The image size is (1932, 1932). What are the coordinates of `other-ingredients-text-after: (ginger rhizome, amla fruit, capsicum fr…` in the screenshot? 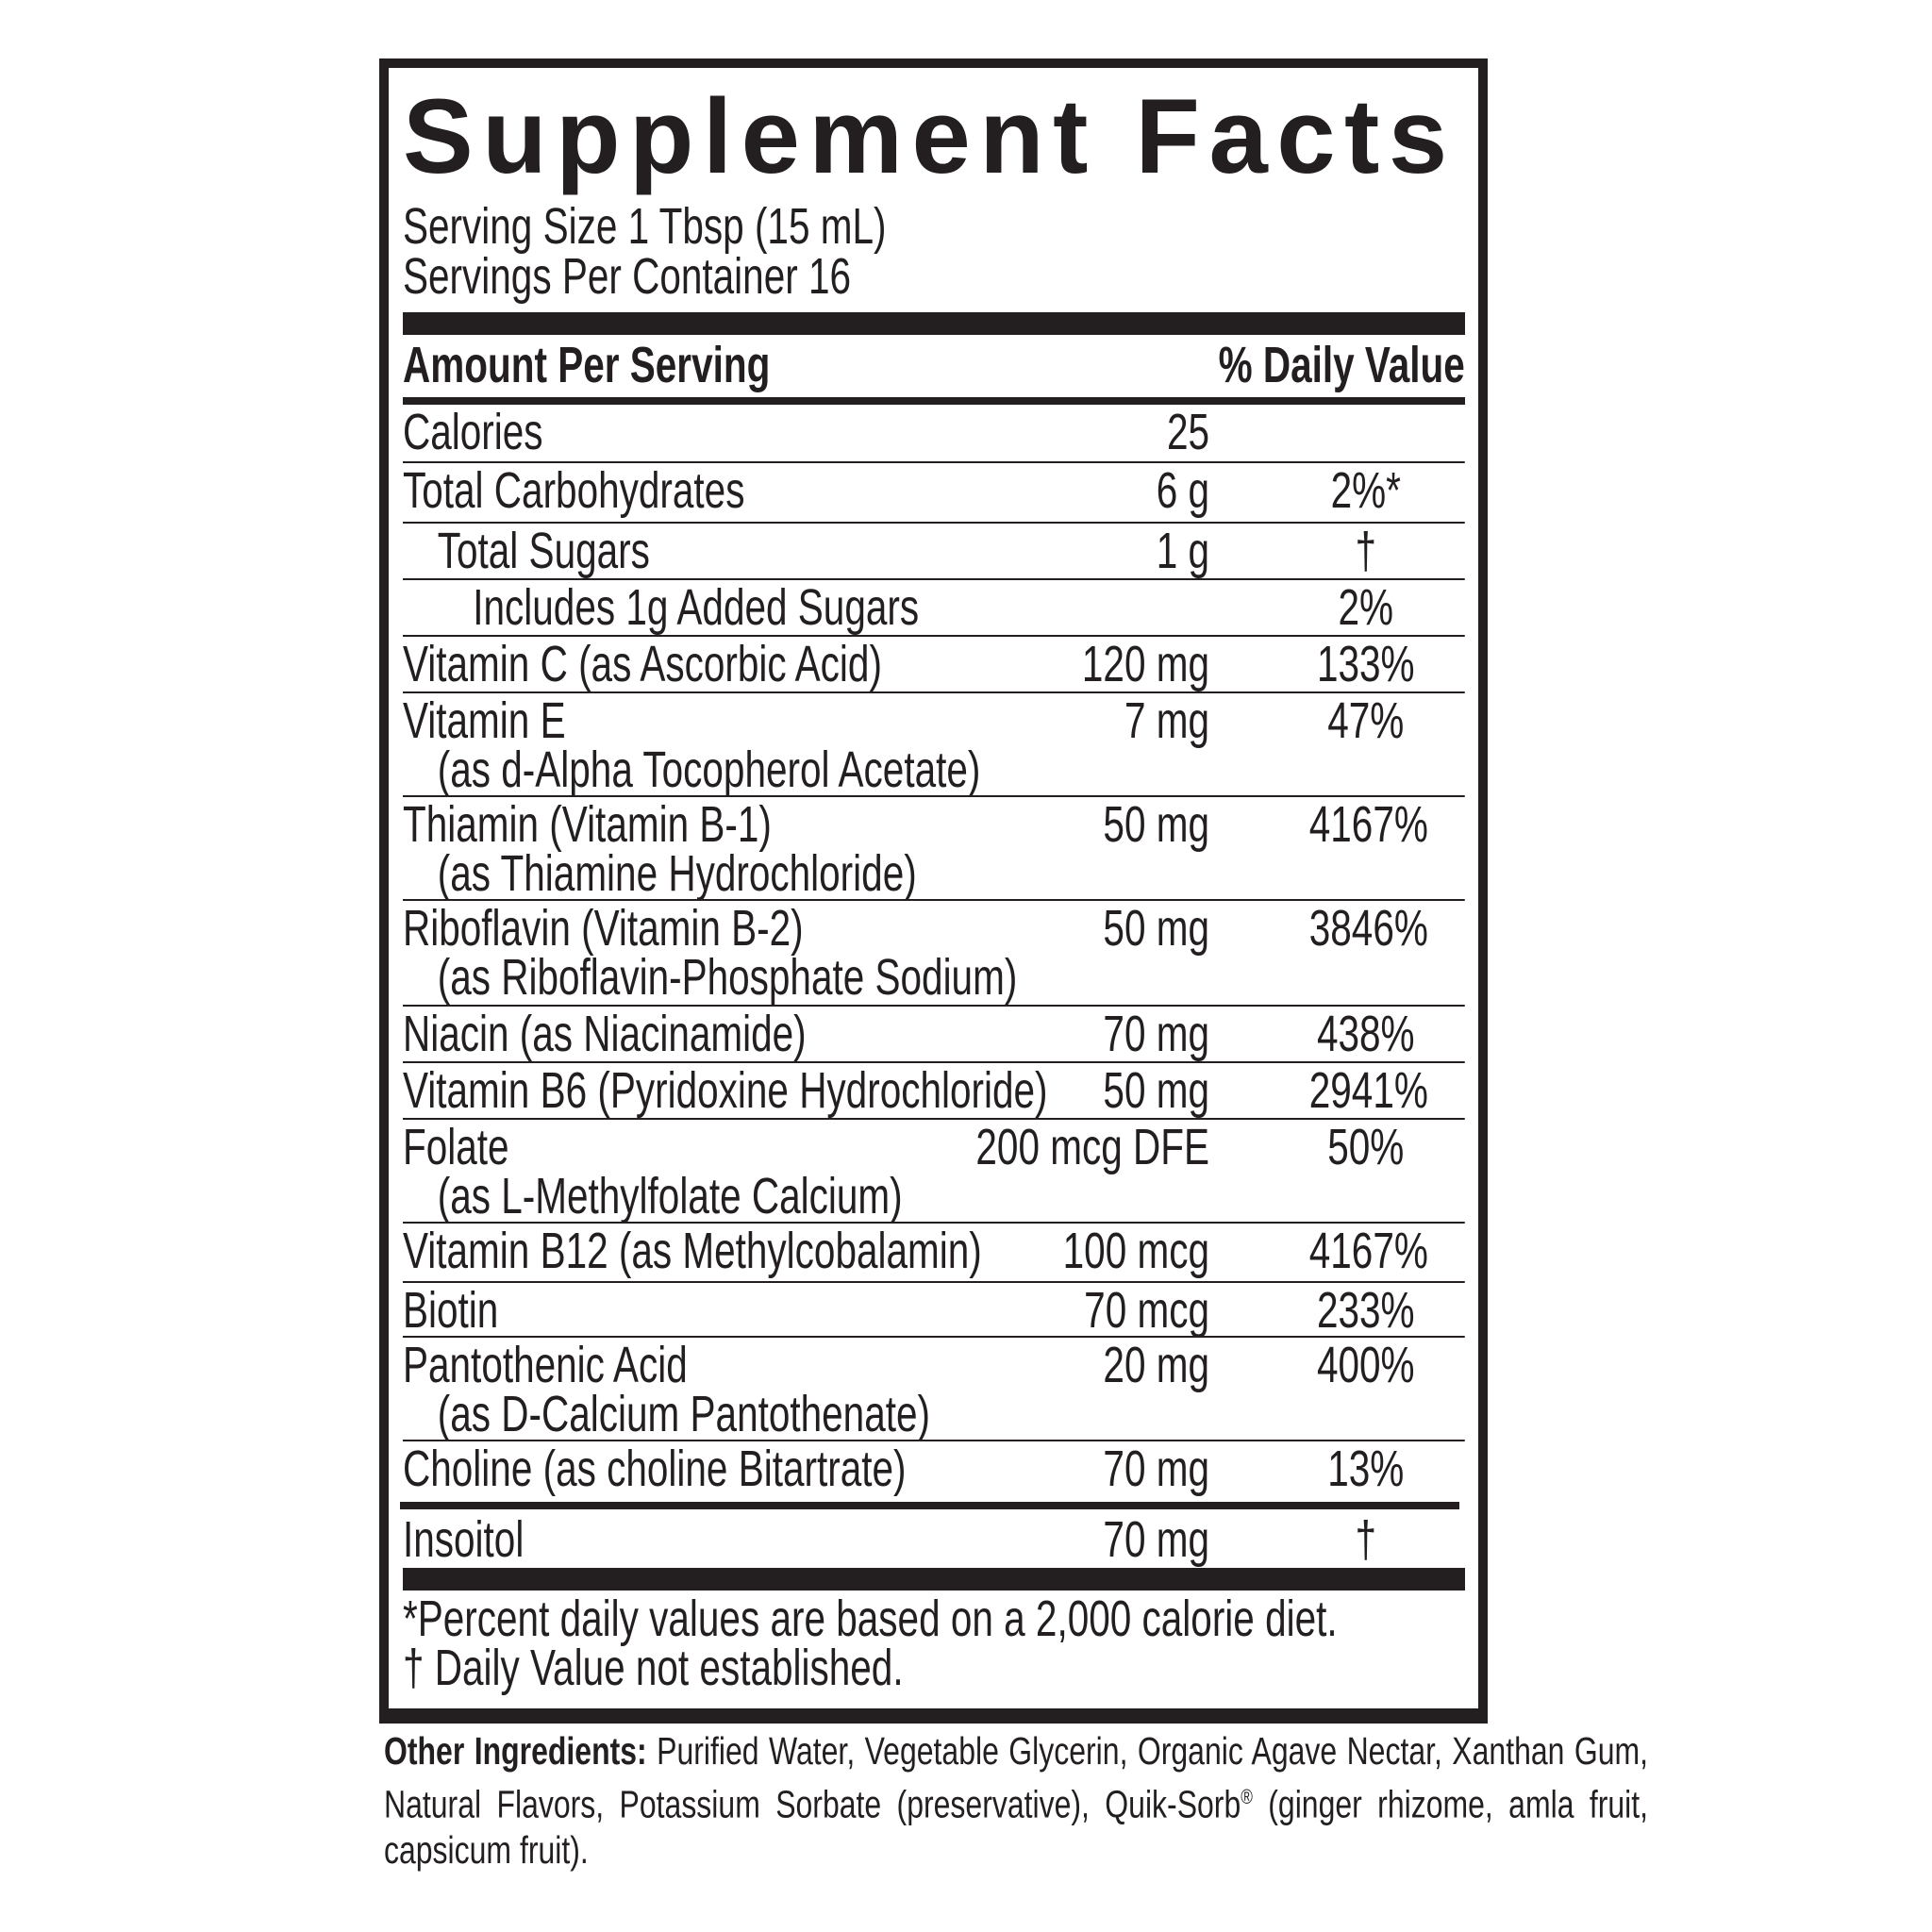 It's located at (1016, 1827).